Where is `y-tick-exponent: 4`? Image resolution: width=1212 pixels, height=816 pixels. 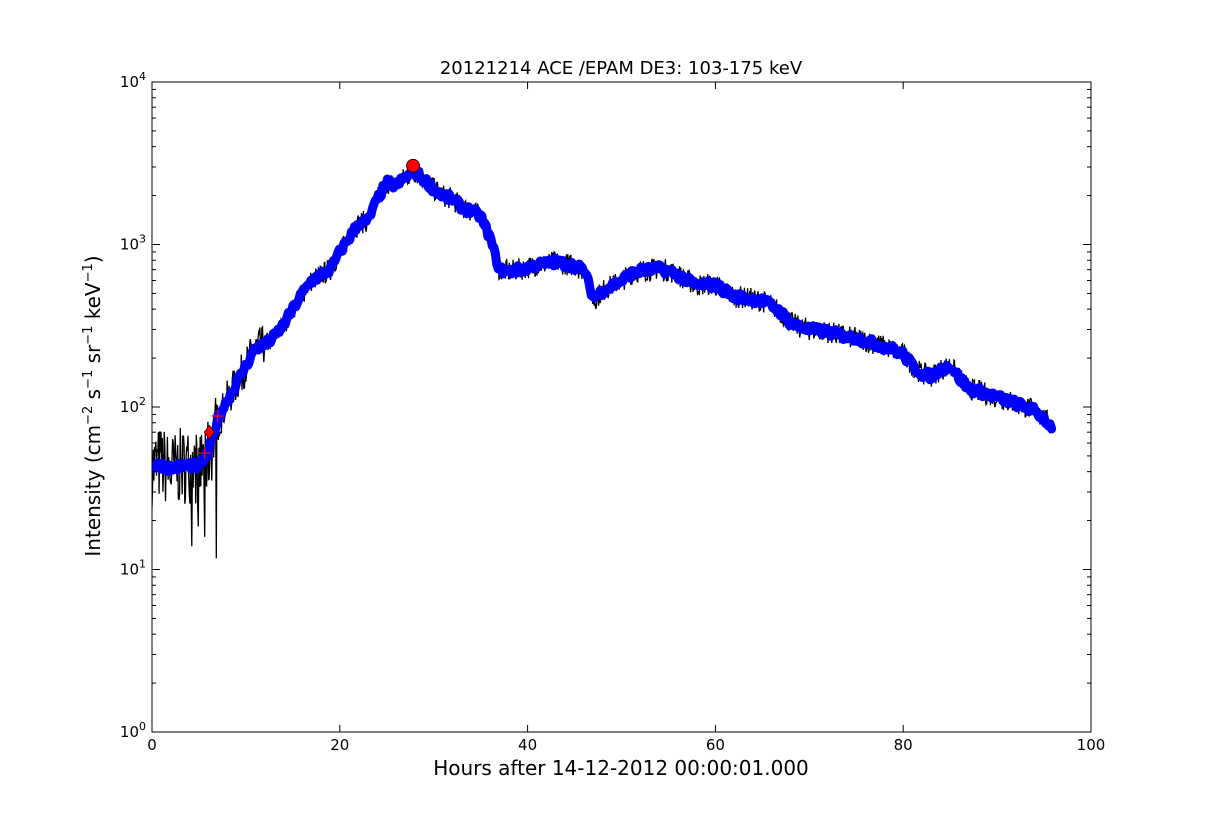 y-tick-exponent: 4 is located at coordinates (142, 76).